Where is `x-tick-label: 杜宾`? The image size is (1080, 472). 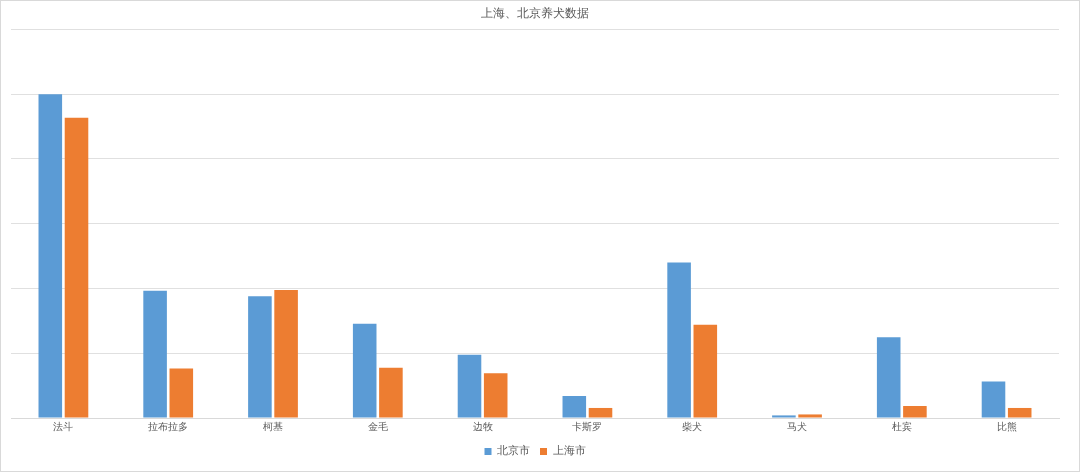
x-tick-label: 杜宾 is located at coordinates (901, 426).